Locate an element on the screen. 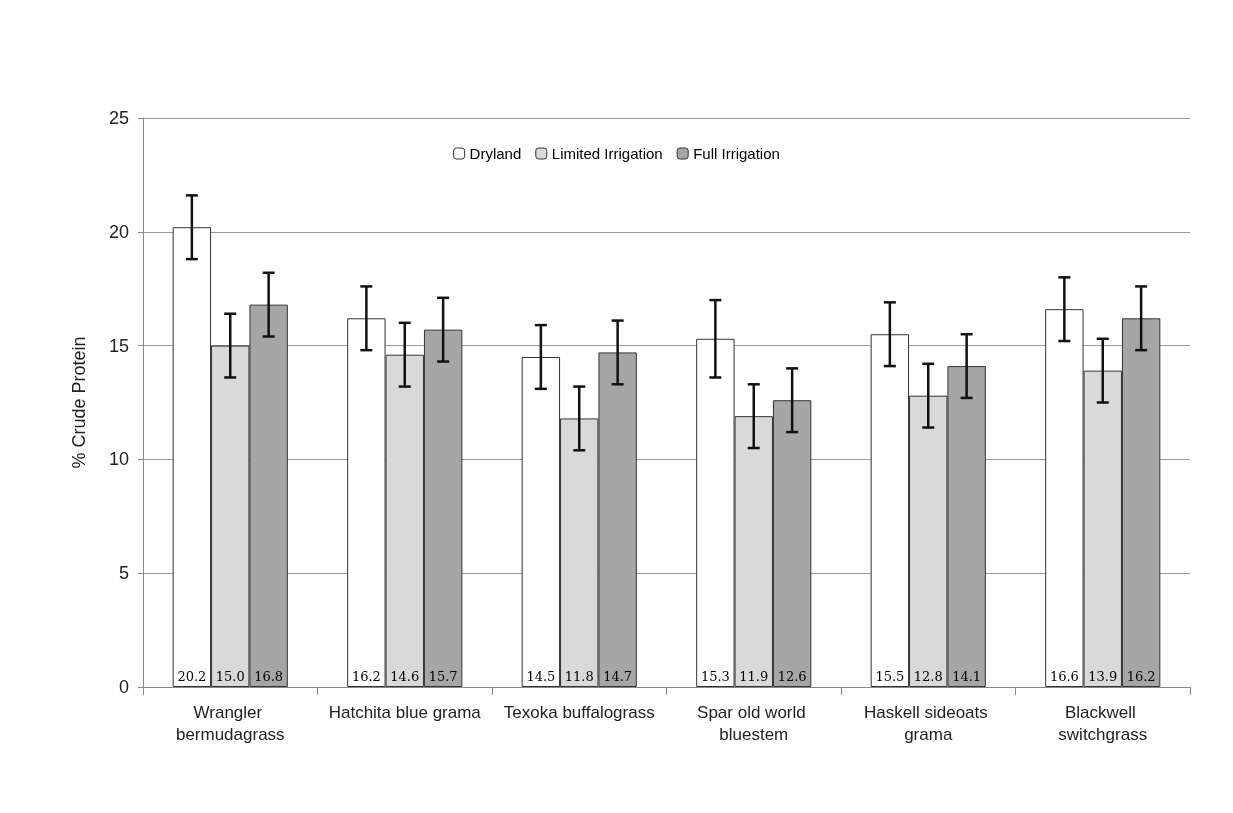 This screenshot has width=1233, height=813. data-label: 12.6 is located at coordinates (792, 676).